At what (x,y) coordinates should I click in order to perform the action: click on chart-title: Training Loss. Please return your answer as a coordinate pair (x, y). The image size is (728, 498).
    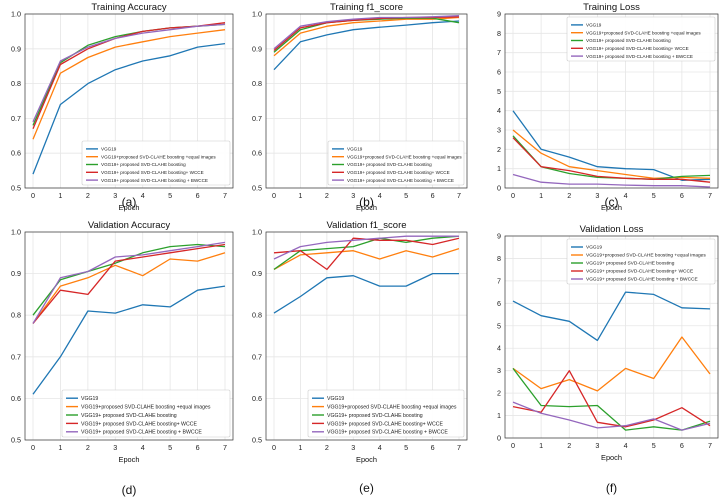
    Looking at the image, I should click on (611, 7).